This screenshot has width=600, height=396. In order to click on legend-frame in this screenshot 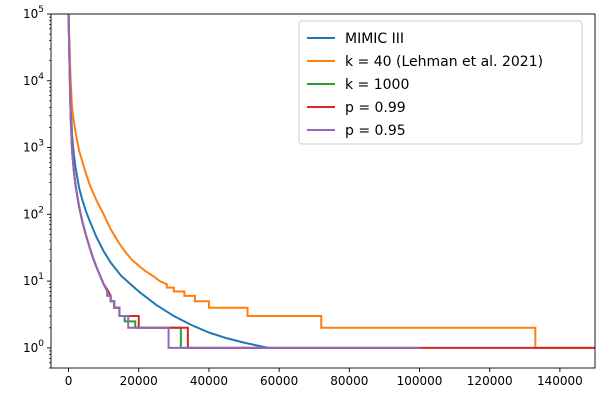, I will do `click(440, 82)`.